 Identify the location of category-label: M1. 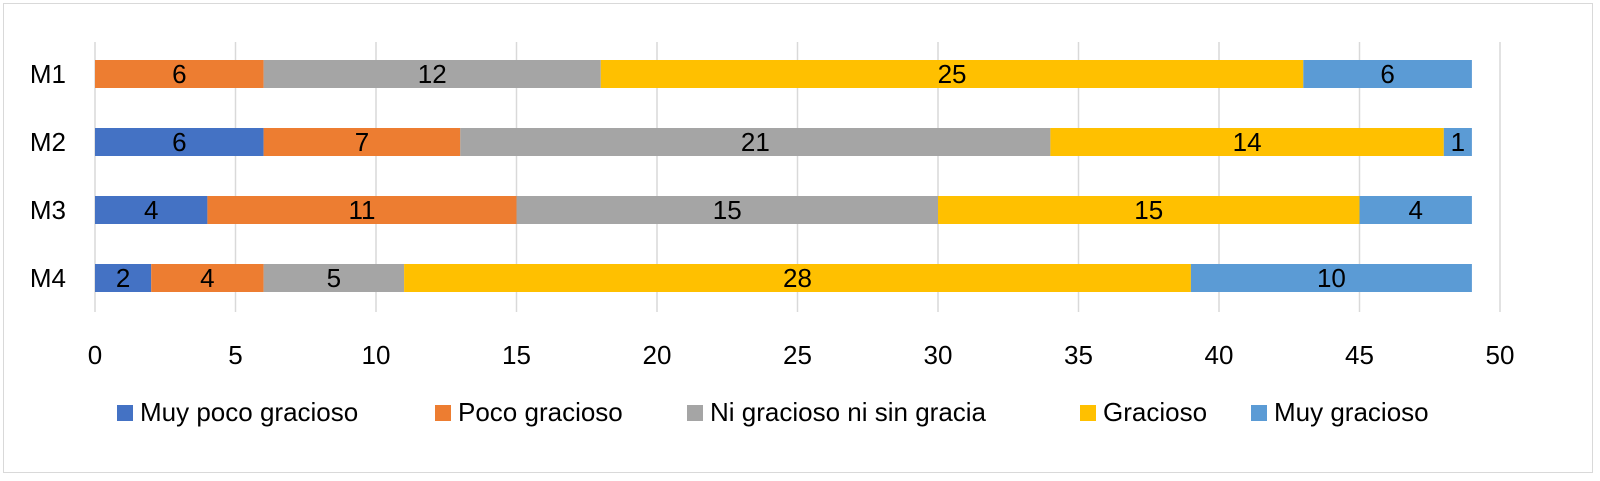
(48, 74).